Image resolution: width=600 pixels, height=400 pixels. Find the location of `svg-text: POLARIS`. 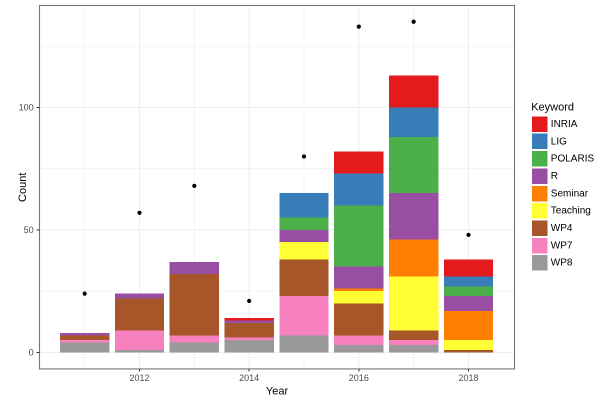

svg-text: POLARIS is located at coordinates (573, 159).